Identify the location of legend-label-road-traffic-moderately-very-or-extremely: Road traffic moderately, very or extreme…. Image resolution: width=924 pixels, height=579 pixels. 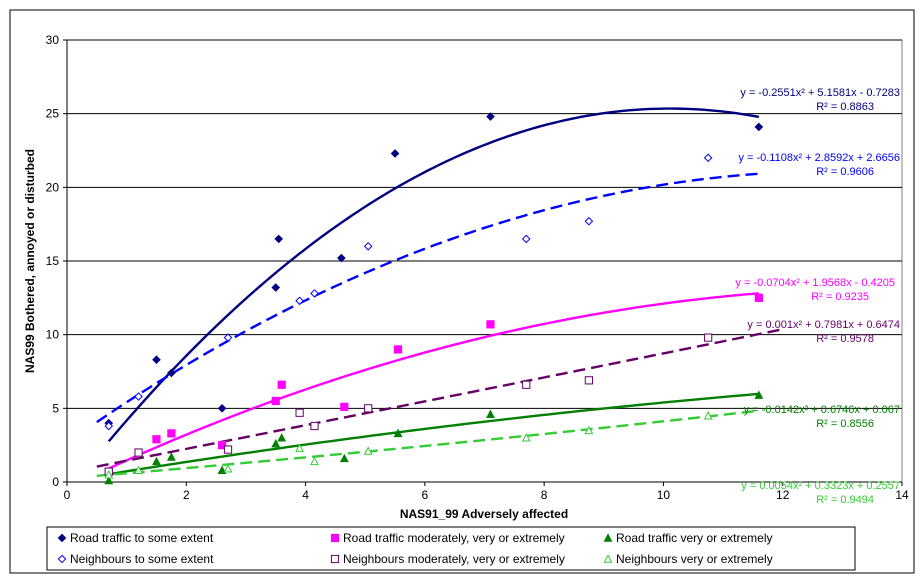
(454, 538).